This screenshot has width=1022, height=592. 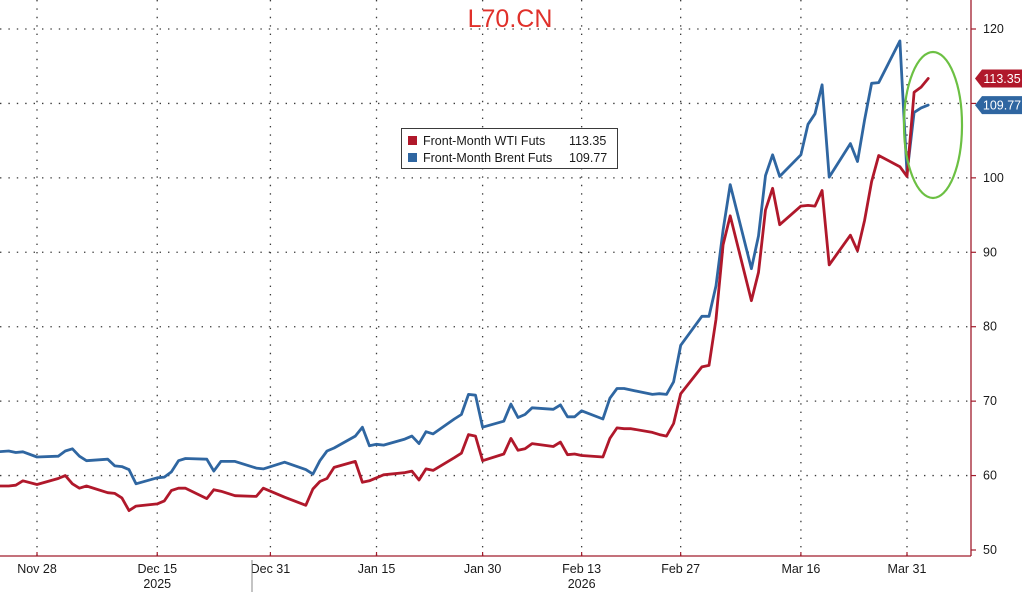 What do you see at coordinates (1001, 79) in the screenshot?
I see `wti-last-value-label: 113.35` at bounding box center [1001, 79].